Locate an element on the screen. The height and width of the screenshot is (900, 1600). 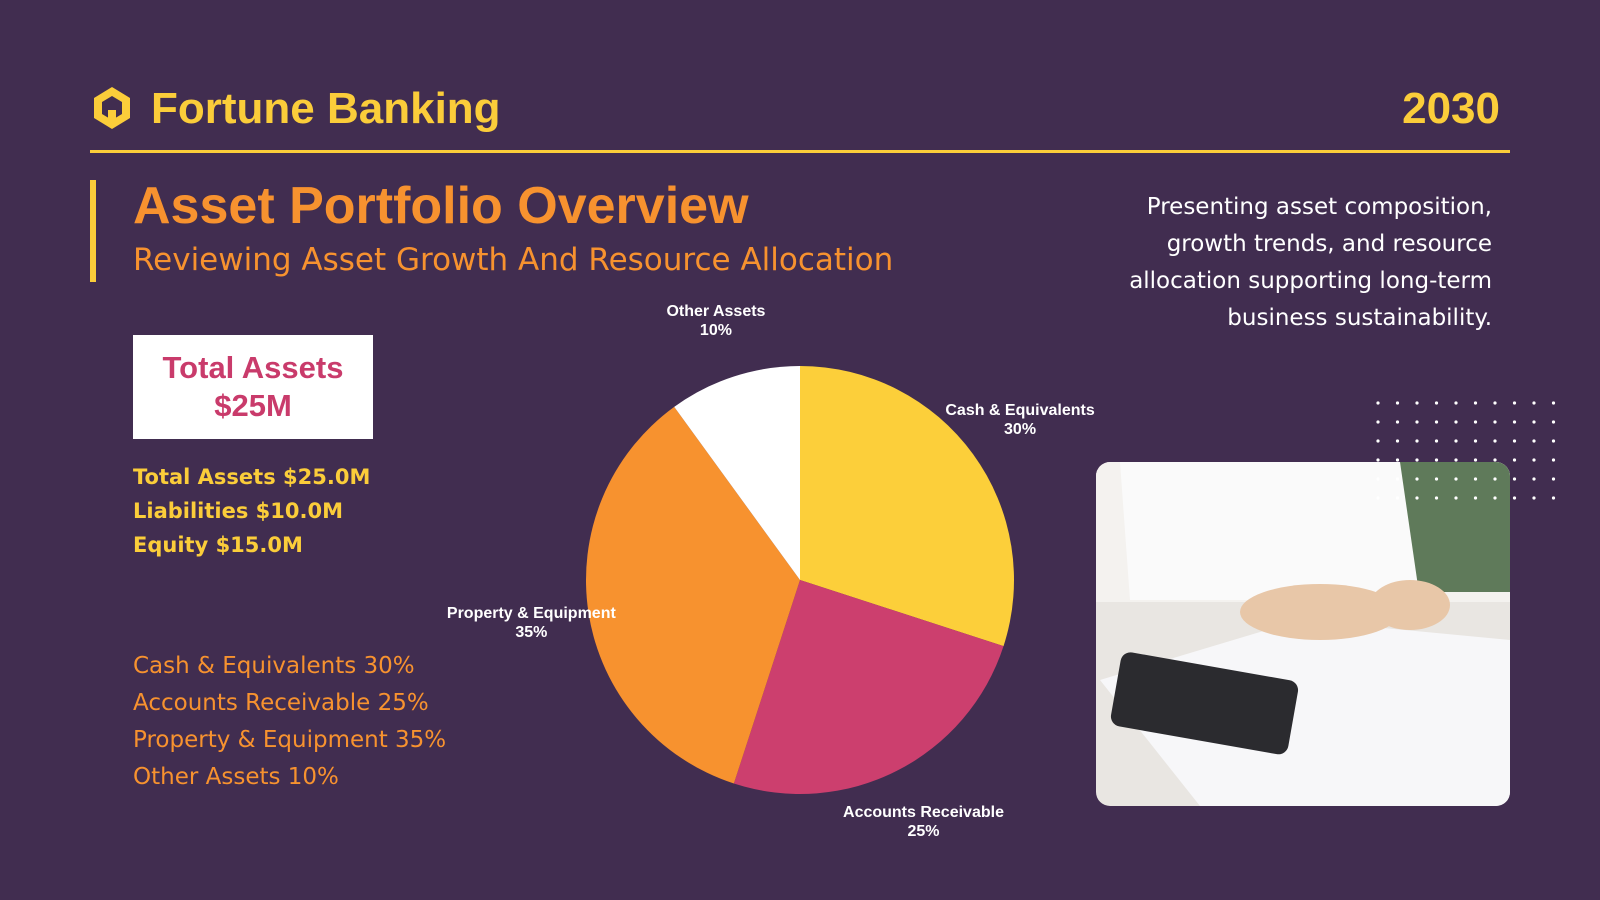
breakdown-line: Accounts Receivable 25% is located at coordinates (281, 703).